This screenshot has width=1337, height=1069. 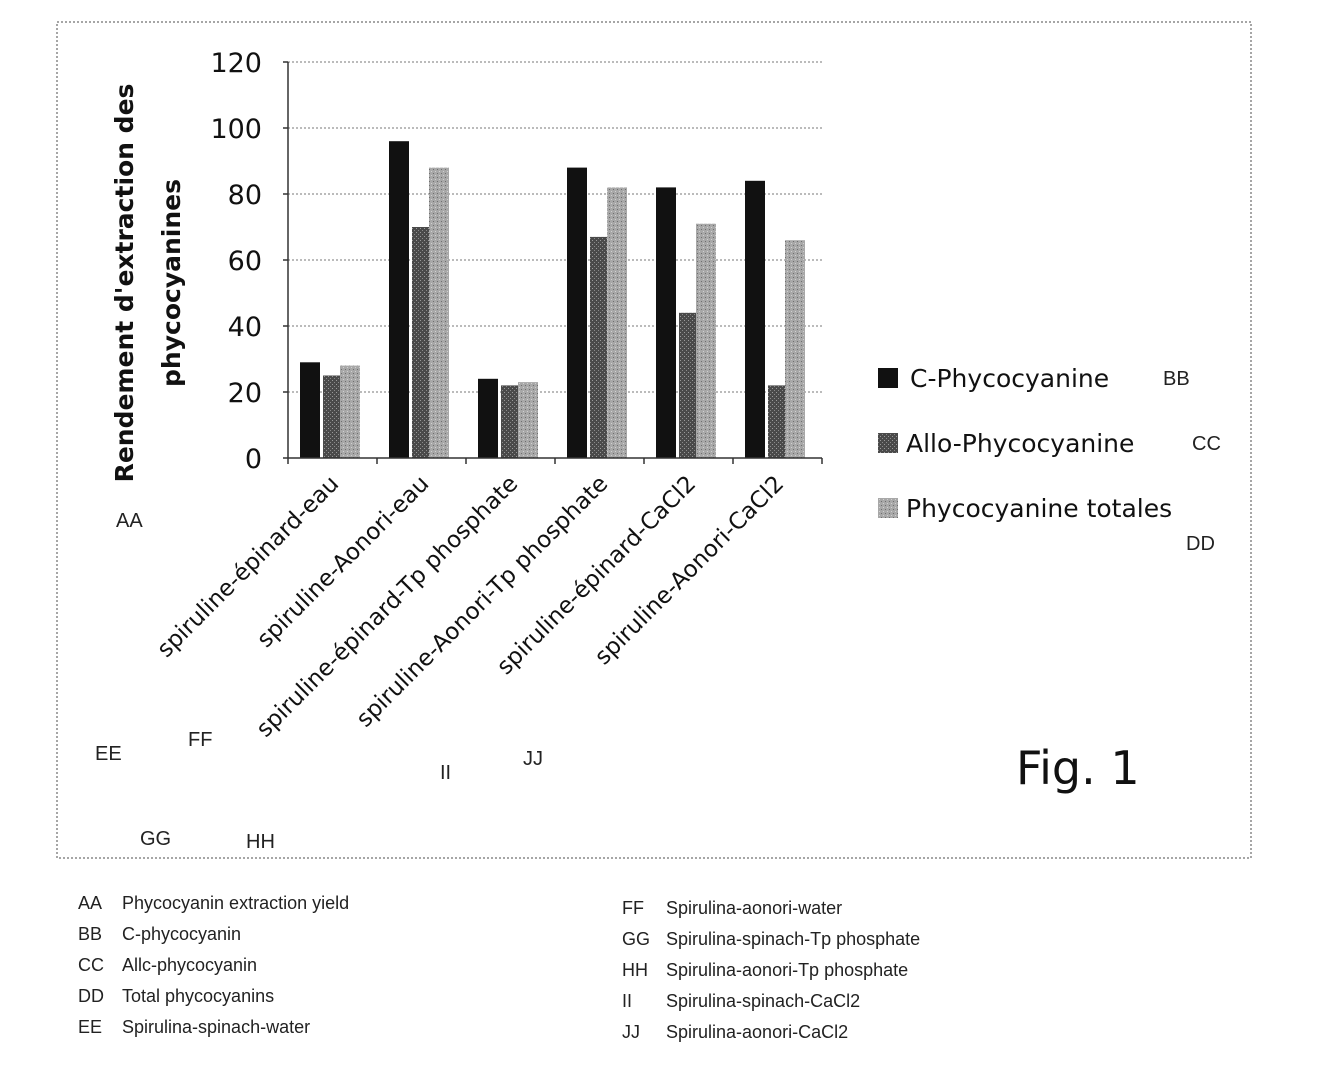 What do you see at coordinates (1009, 378) in the screenshot?
I see `legend-label-c-phycocyanine: C-Phycocyanine` at bounding box center [1009, 378].